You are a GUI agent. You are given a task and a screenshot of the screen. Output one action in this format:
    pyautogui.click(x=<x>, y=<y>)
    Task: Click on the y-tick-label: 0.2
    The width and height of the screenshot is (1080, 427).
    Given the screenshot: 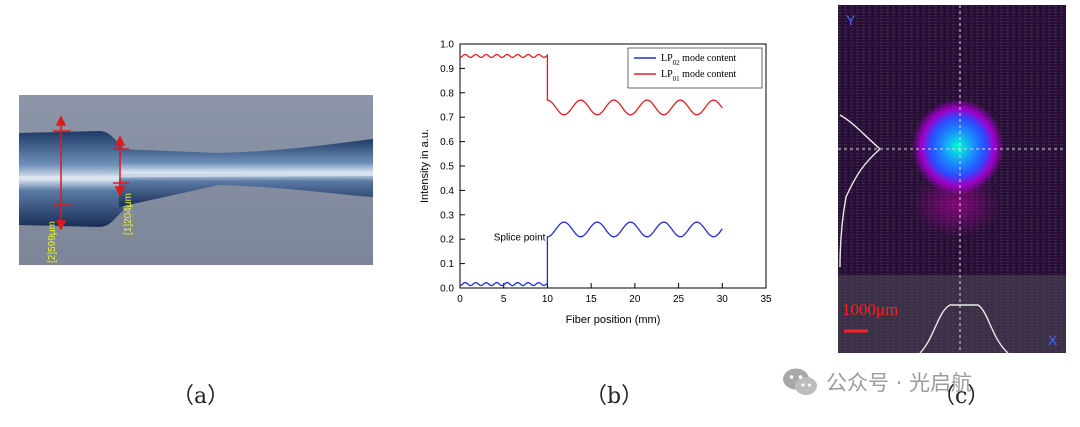 What is the action you would take?
    pyautogui.click(x=447, y=240)
    